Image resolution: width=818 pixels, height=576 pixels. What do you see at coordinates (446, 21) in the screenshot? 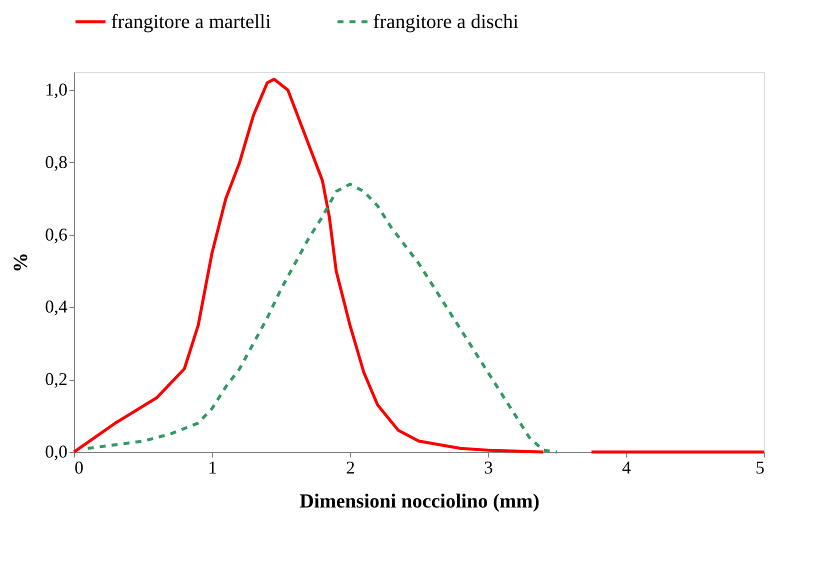
I see `legend-label: frangitore a dischi` at bounding box center [446, 21].